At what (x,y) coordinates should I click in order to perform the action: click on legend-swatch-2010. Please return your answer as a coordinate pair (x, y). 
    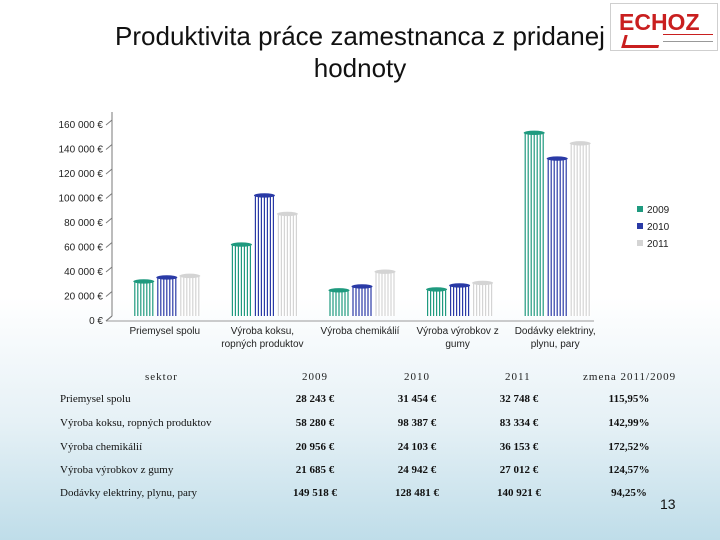
    Looking at the image, I should click on (640, 226).